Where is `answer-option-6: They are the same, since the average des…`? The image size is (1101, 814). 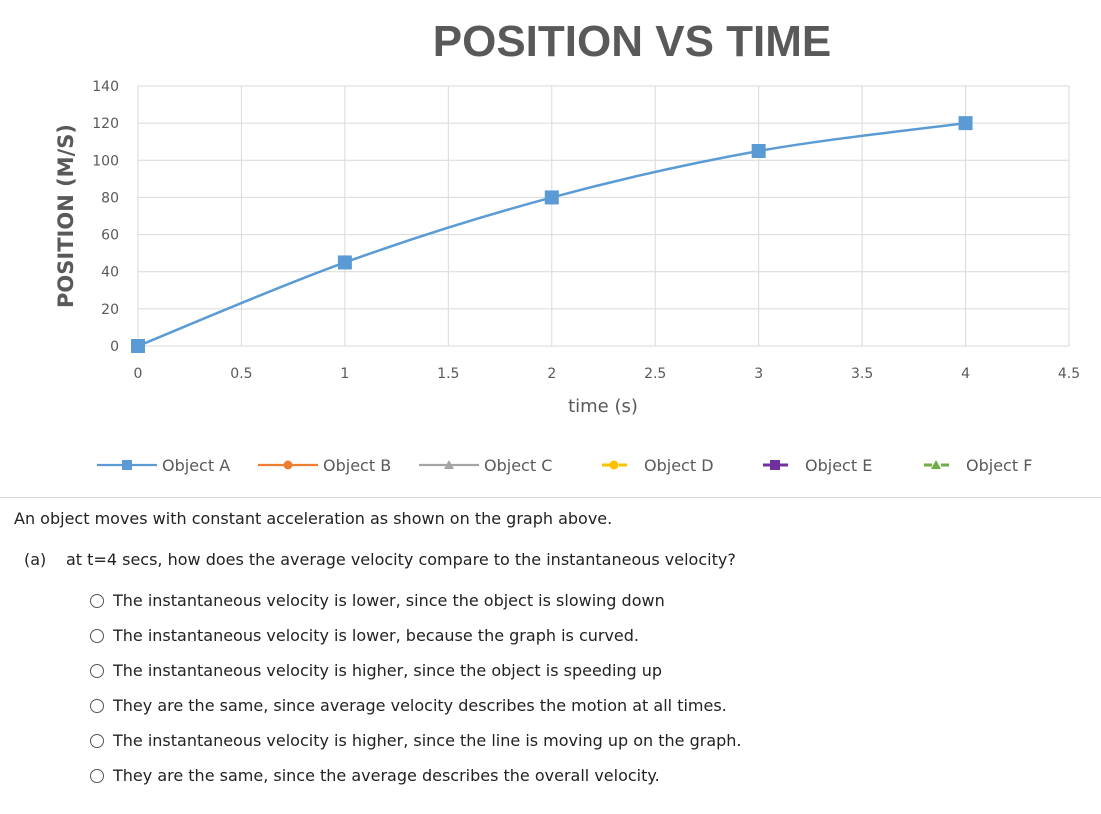 answer-option-6: They are the same, since the average des… is located at coordinates (416, 775).